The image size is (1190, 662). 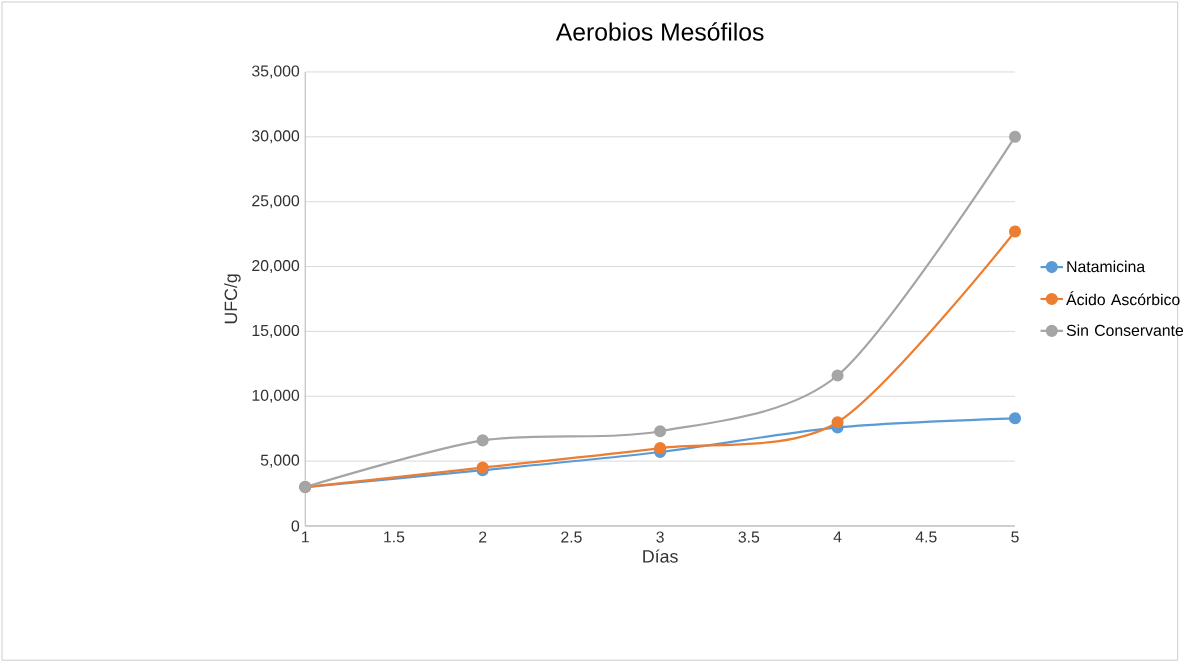 What do you see at coordinates (276, 202) in the screenshot?
I see `y-tick-label: 25,000` at bounding box center [276, 202].